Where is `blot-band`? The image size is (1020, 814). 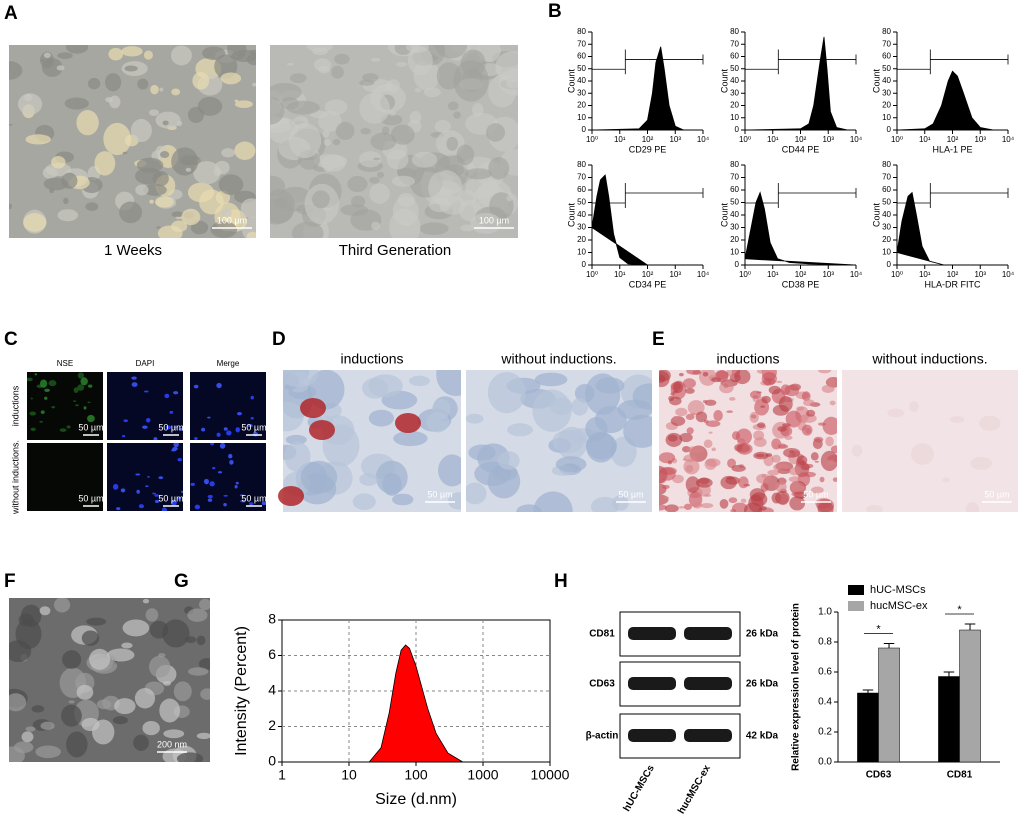 blot-band is located at coordinates (652, 683).